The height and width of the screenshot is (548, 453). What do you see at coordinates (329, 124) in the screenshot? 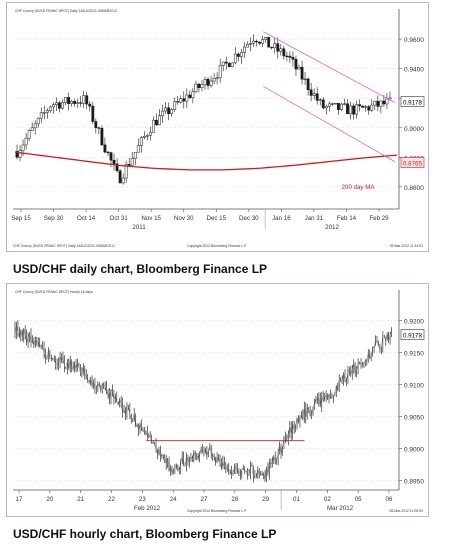
I see `daily-channel-lower` at bounding box center [329, 124].